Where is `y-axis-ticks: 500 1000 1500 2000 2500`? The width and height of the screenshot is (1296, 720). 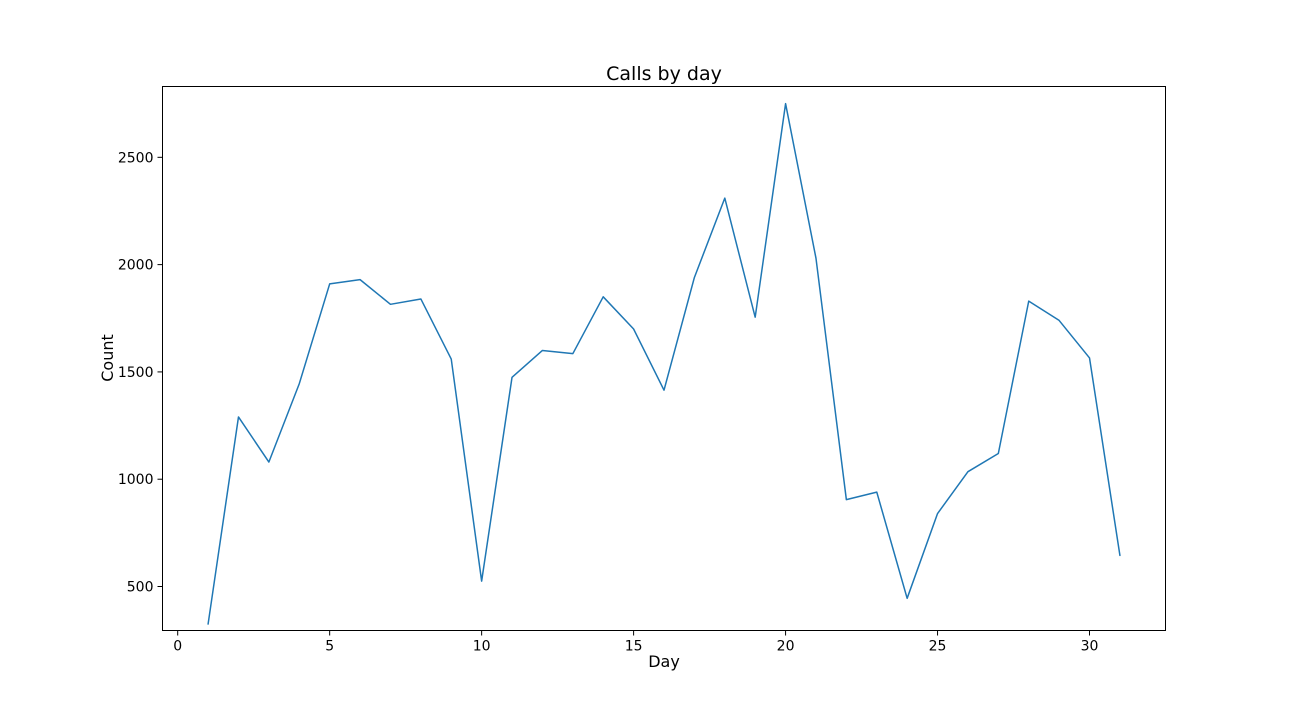
y-axis-ticks: 500 1000 1500 2000 2500 is located at coordinates (140, 373).